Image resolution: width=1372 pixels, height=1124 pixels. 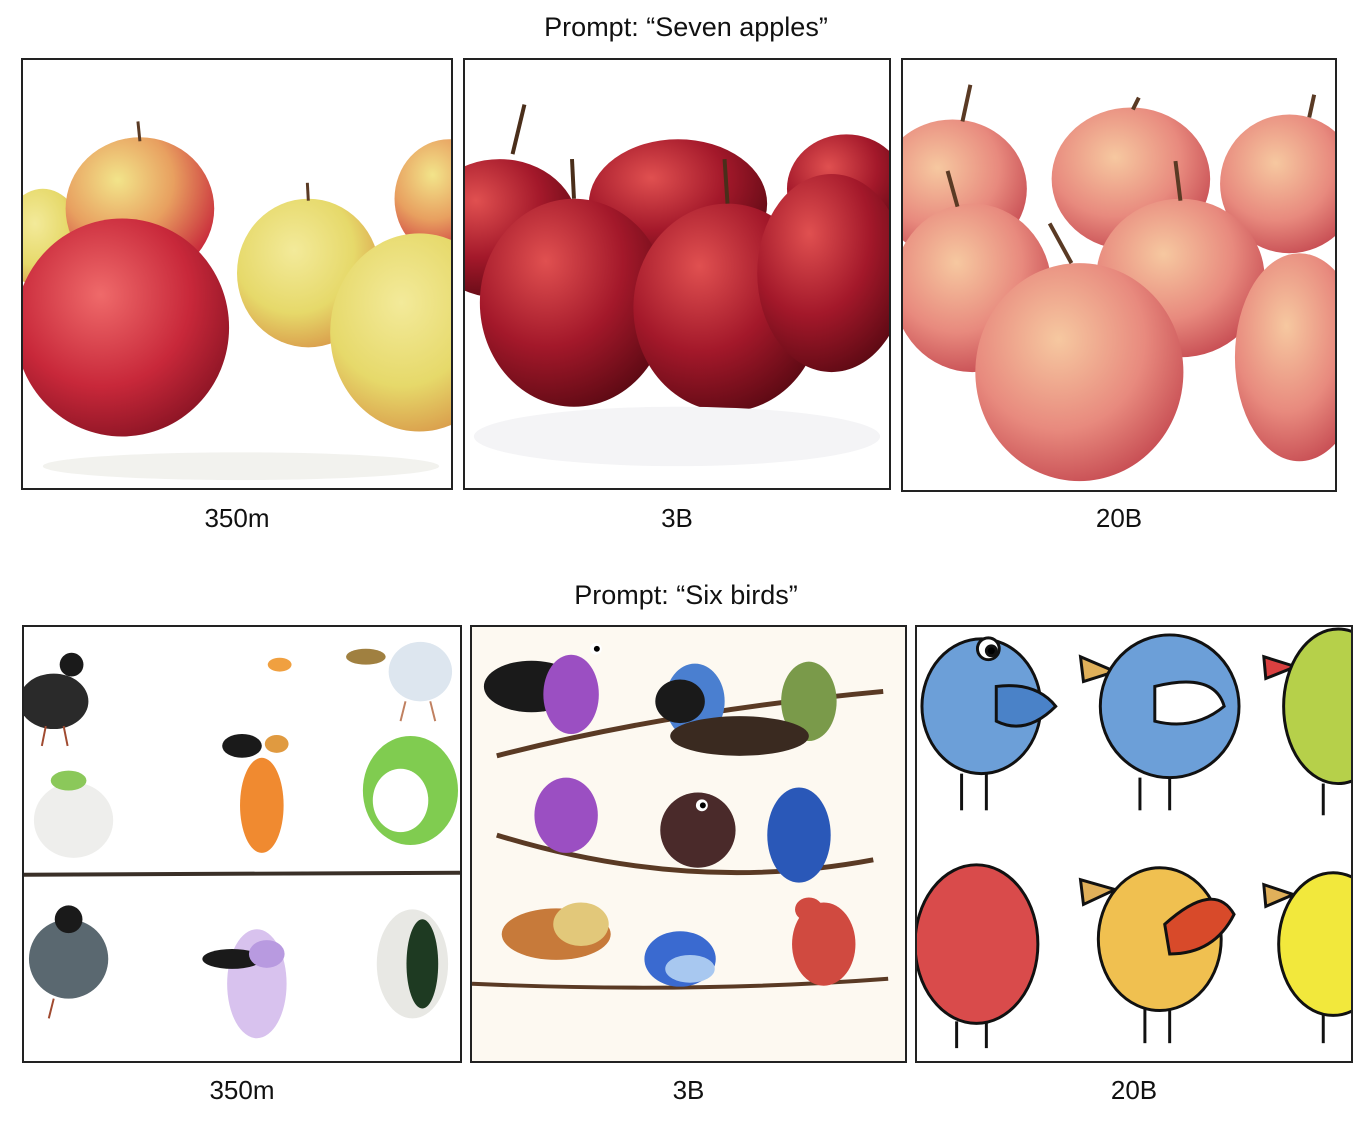 What do you see at coordinates (686, 595) in the screenshot?
I see `prompt-title-birds: Prompt: “Six birds”` at bounding box center [686, 595].